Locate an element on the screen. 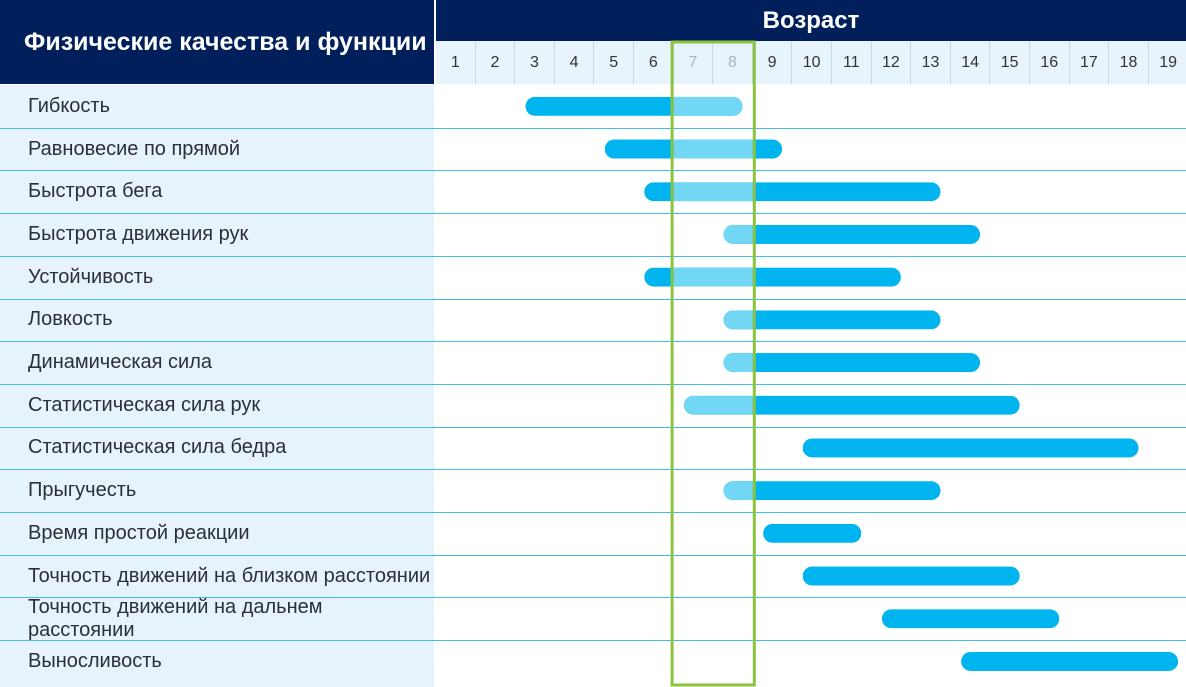 This screenshot has height=687, width=1186. age-tick-7: 7 is located at coordinates (694, 62).